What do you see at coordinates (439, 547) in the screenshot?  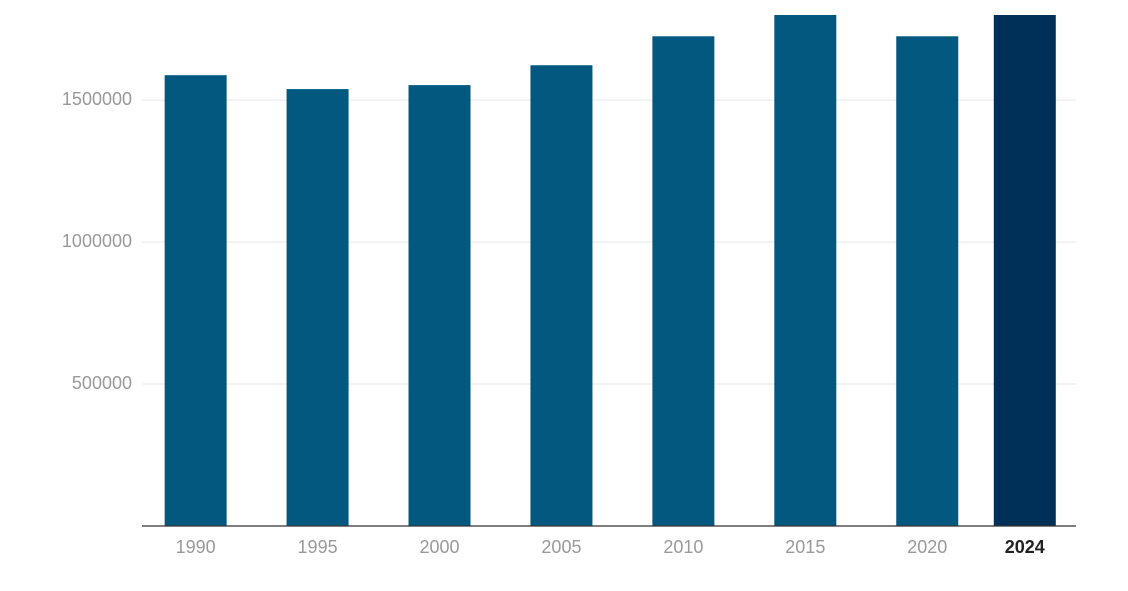 I see `x-tick-label: 2000` at bounding box center [439, 547].